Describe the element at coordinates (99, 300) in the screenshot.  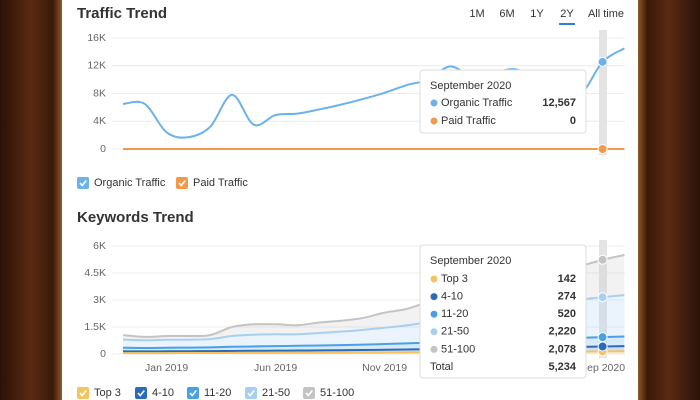
I see `y-tick-label: 3K` at that location.